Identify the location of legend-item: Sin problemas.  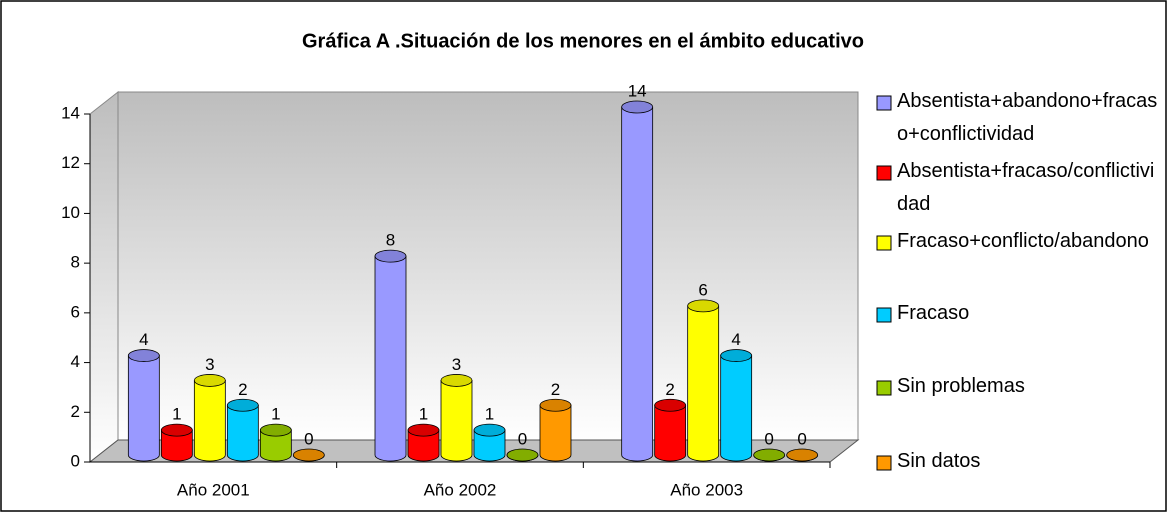
(961, 386).